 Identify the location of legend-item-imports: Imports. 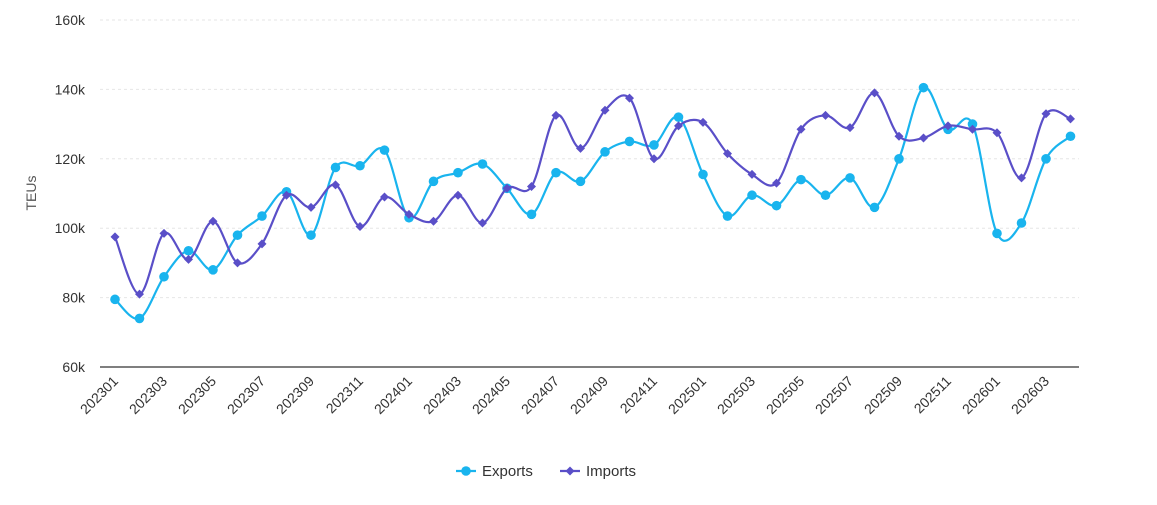
(598, 471).